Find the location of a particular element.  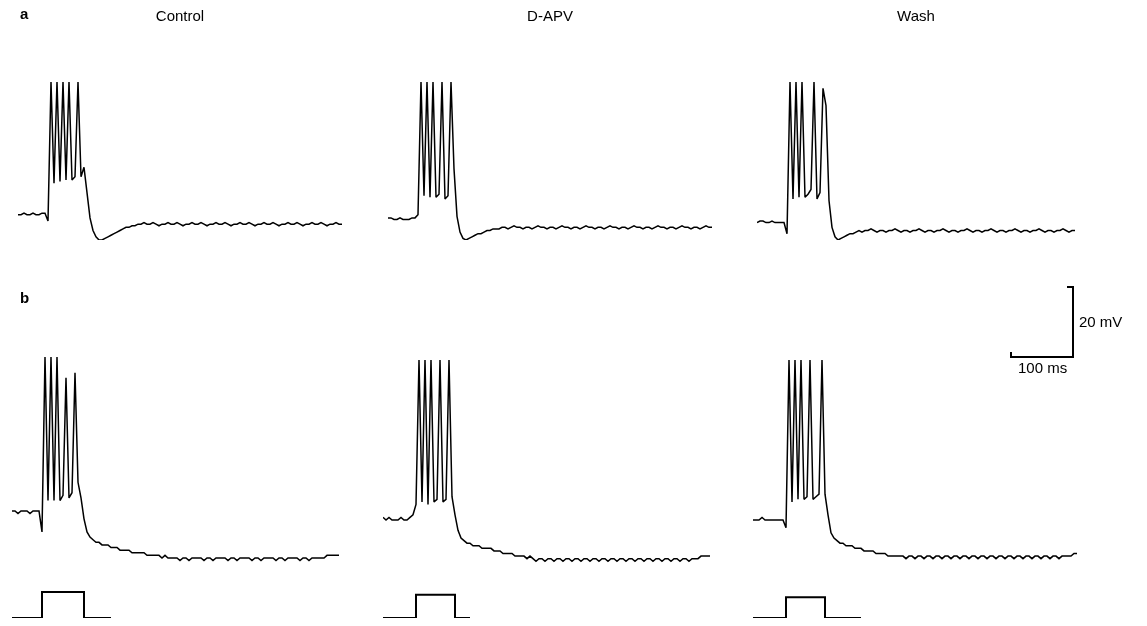

text: a is located at coordinates (24, 13).